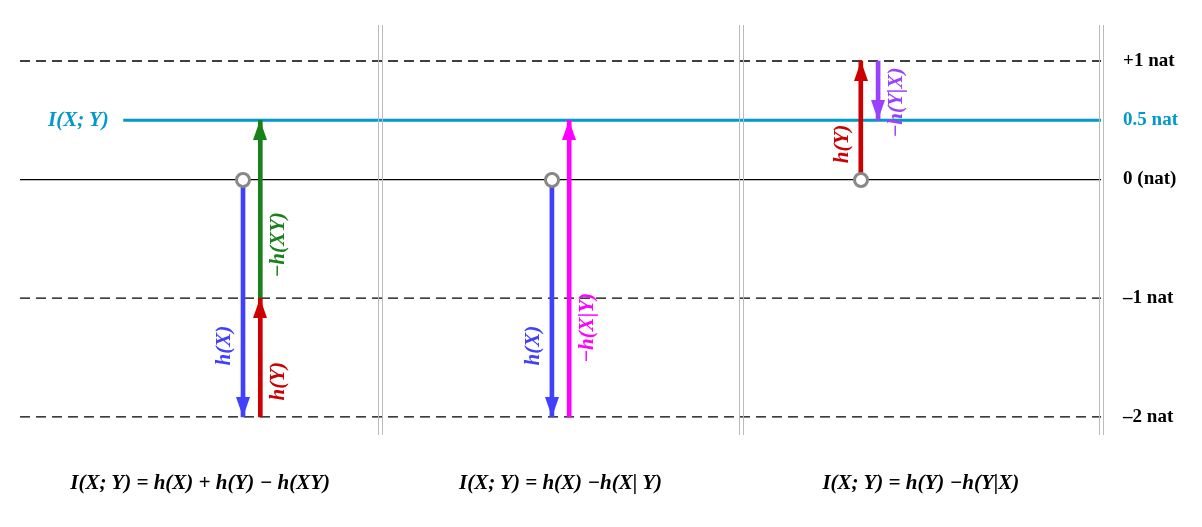 Image resolution: width=1202 pixels, height=527 pixels. Describe the element at coordinates (200, 482) in the screenshot. I see `text: I(X; Y) = h(X) + h(Y) − h(XY)` at that location.